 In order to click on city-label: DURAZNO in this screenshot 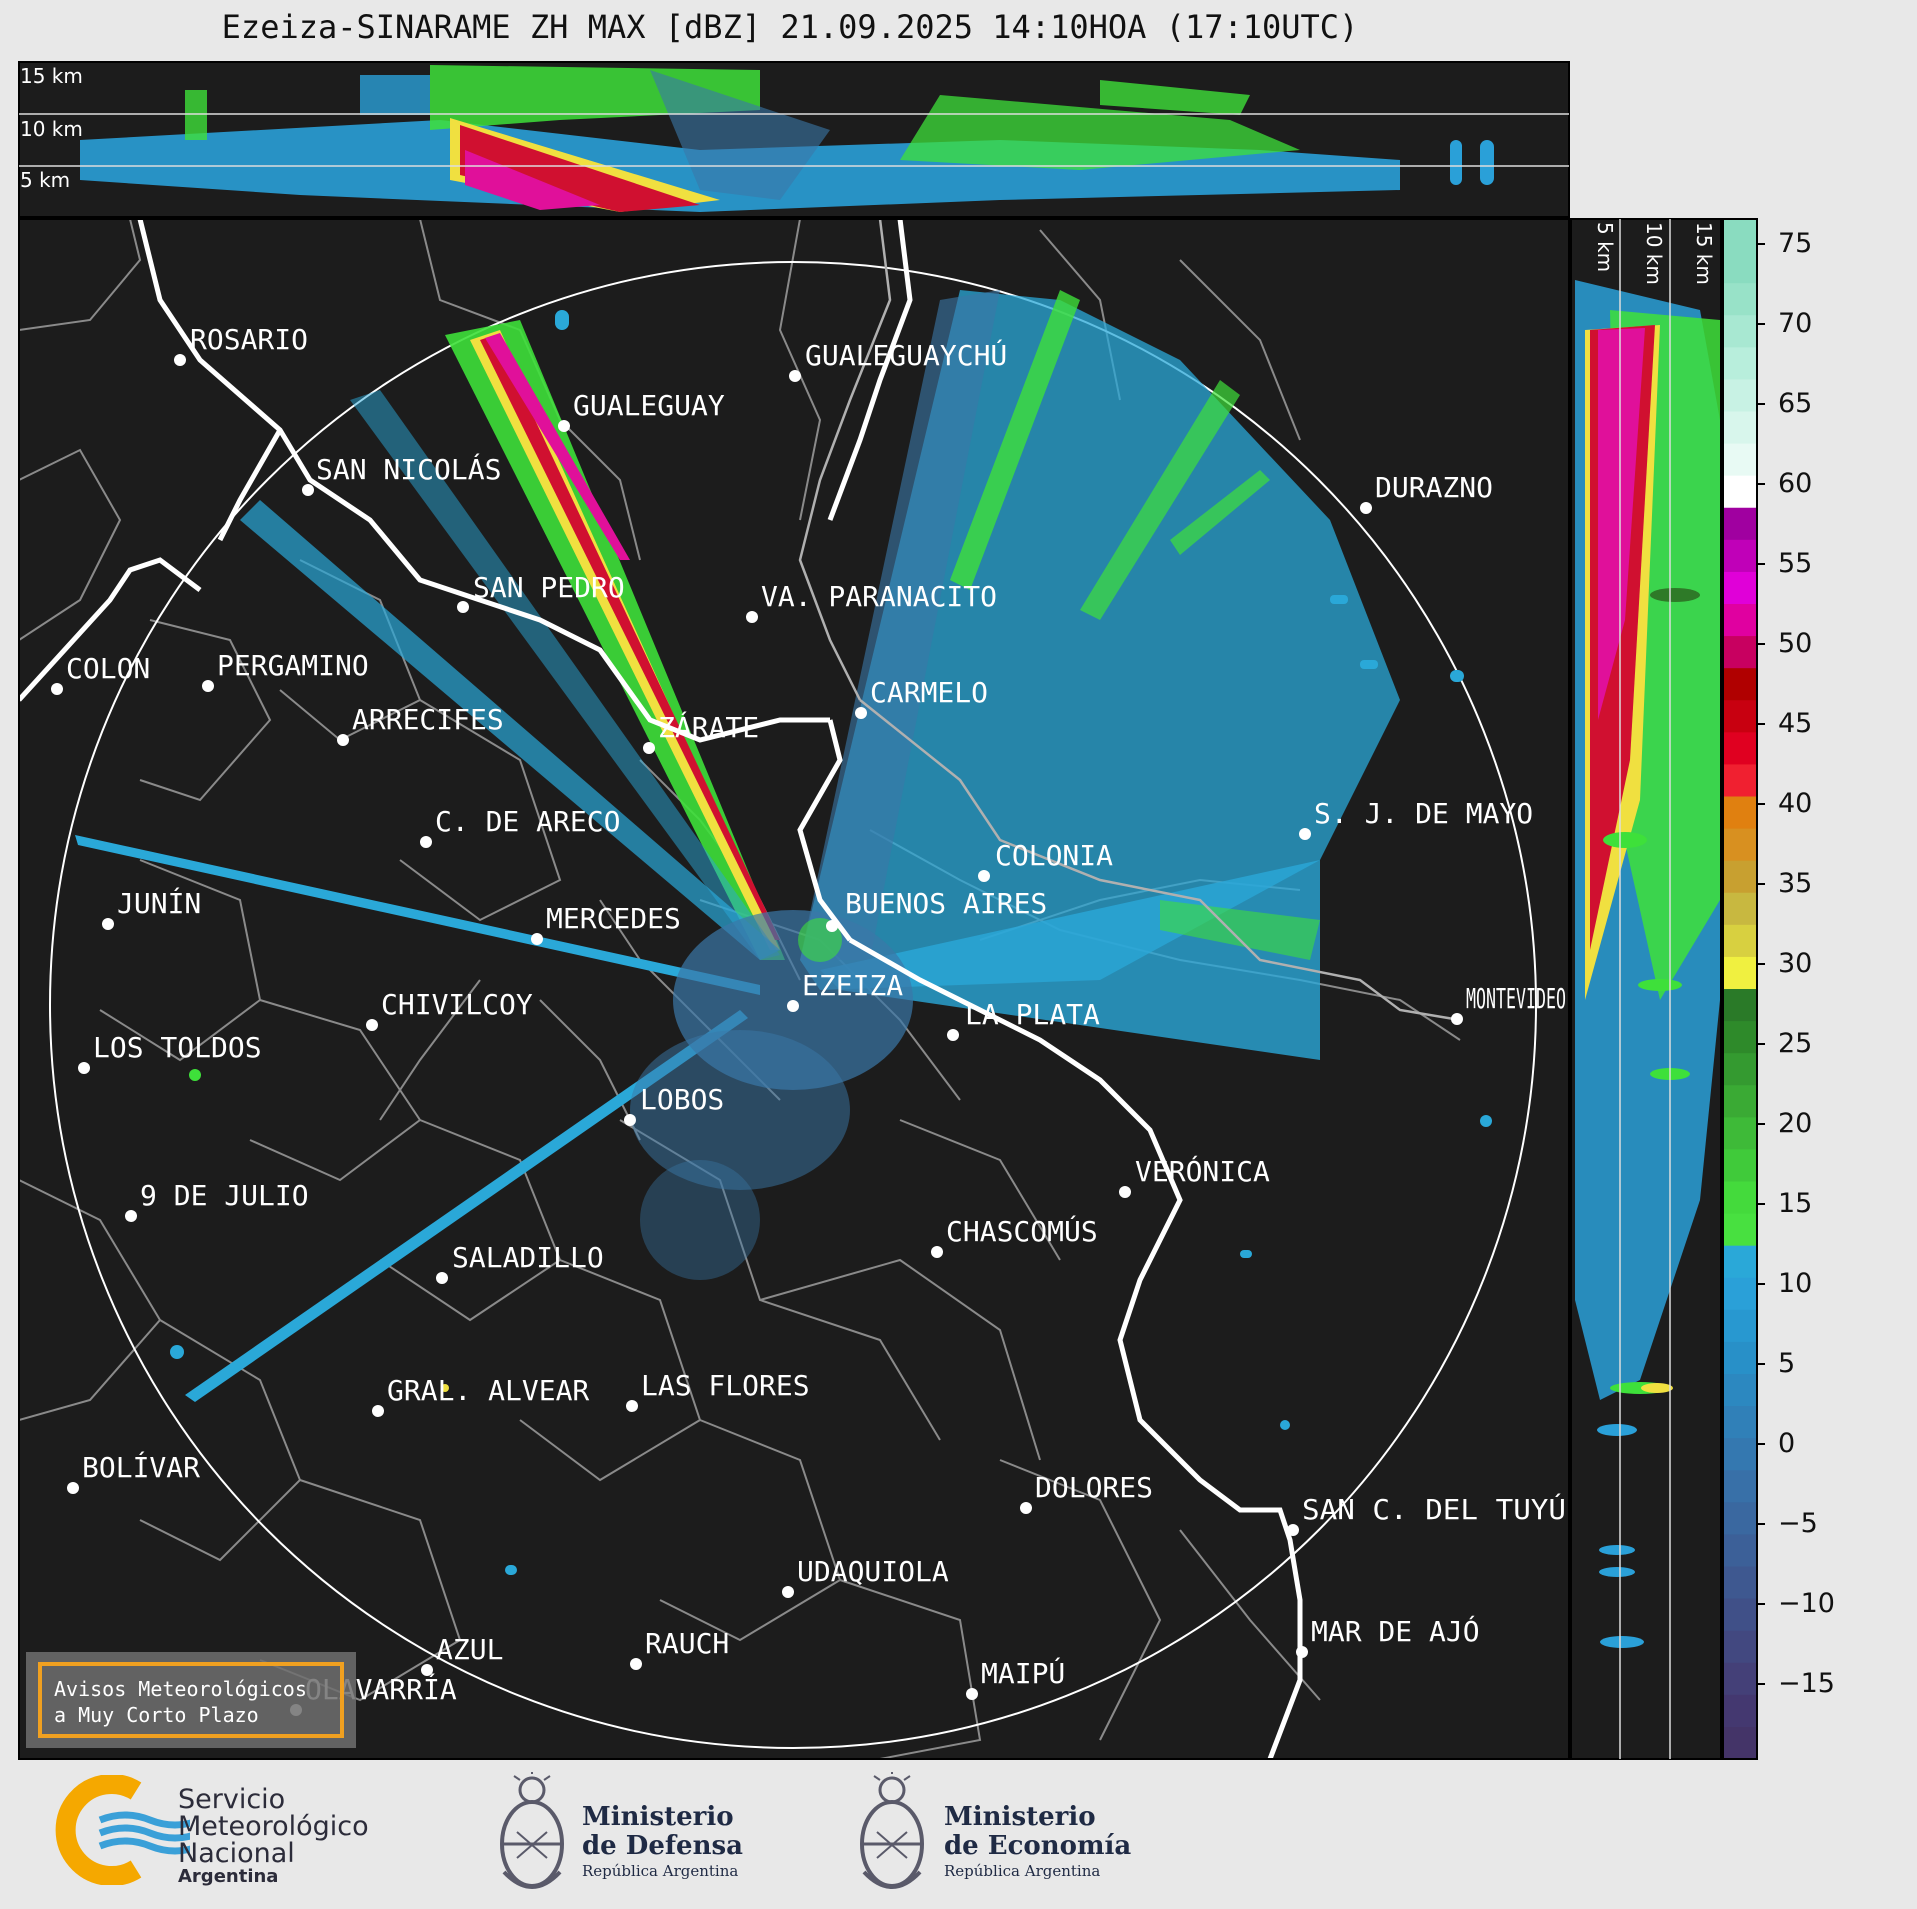, I will do `click(1434, 487)`.